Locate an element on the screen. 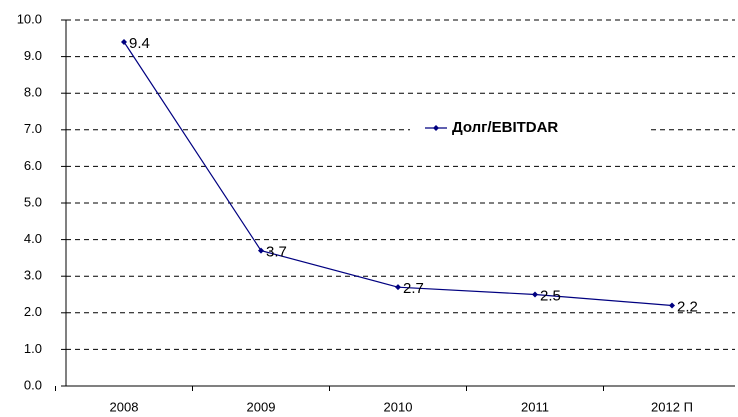  legend-label: Долг/EBITDAR is located at coordinates (505, 127).